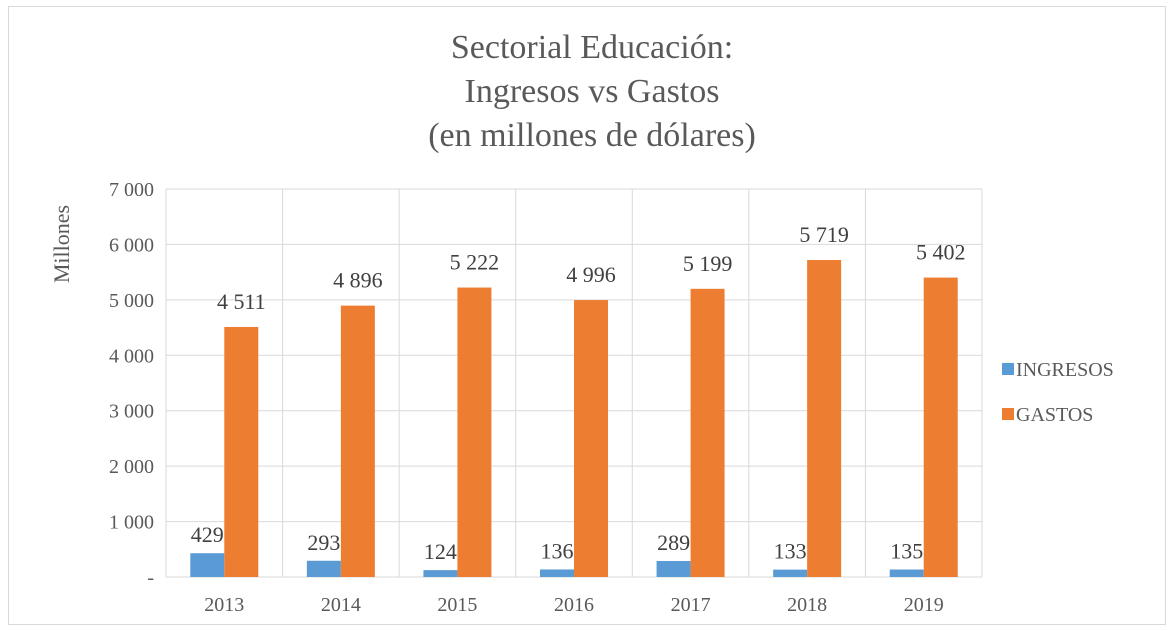 The width and height of the screenshot is (1174, 631). What do you see at coordinates (941, 252) in the screenshot?
I see `data-label-gastos: 5 402` at bounding box center [941, 252].